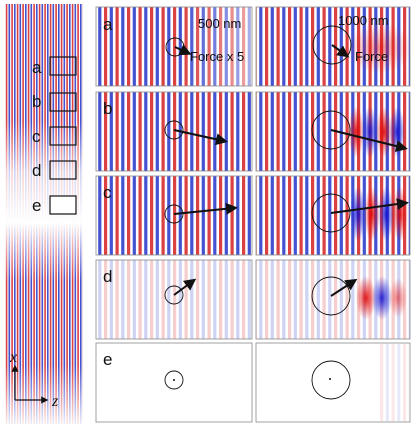 Image resolution: width=416 pixels, height=429 pixels. What do you see at coordinates (217, 56) in the screenshot?
I see `force-label-small: Force x 5` at bounding box center [217, 56].